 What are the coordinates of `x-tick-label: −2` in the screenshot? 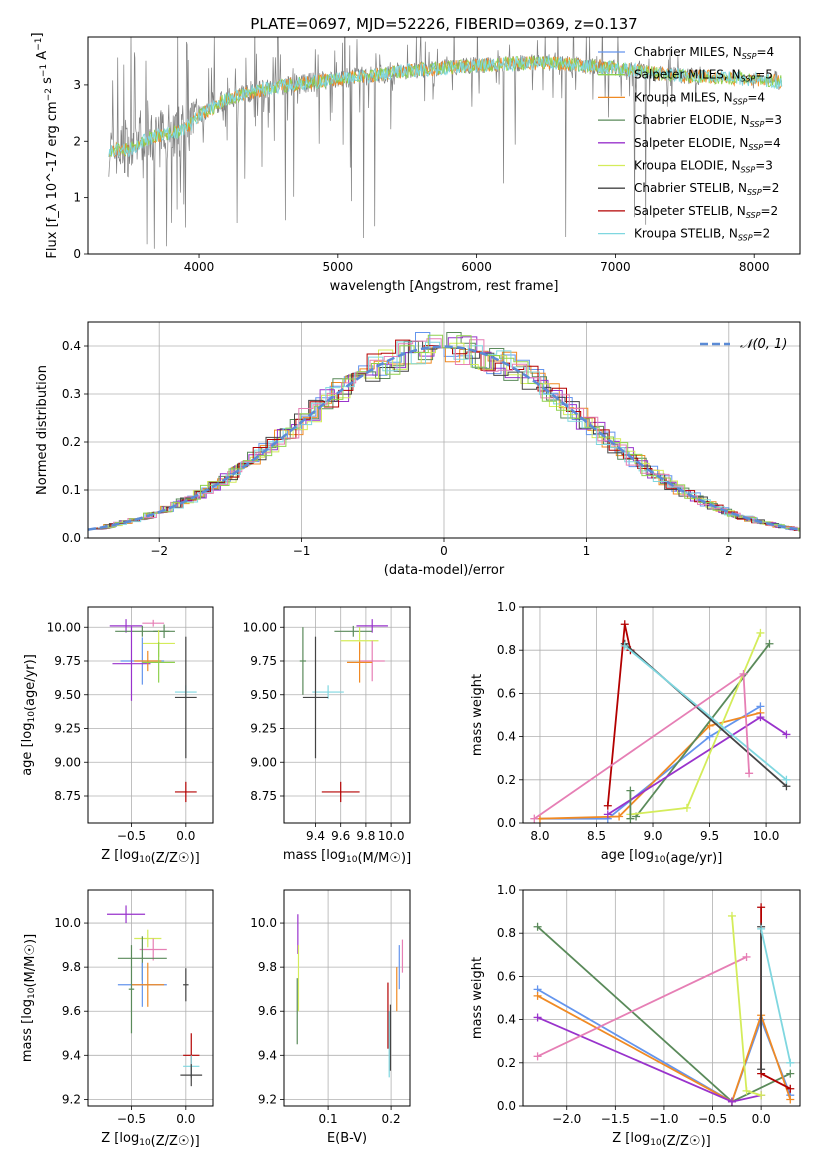 It's located at (159, 551).